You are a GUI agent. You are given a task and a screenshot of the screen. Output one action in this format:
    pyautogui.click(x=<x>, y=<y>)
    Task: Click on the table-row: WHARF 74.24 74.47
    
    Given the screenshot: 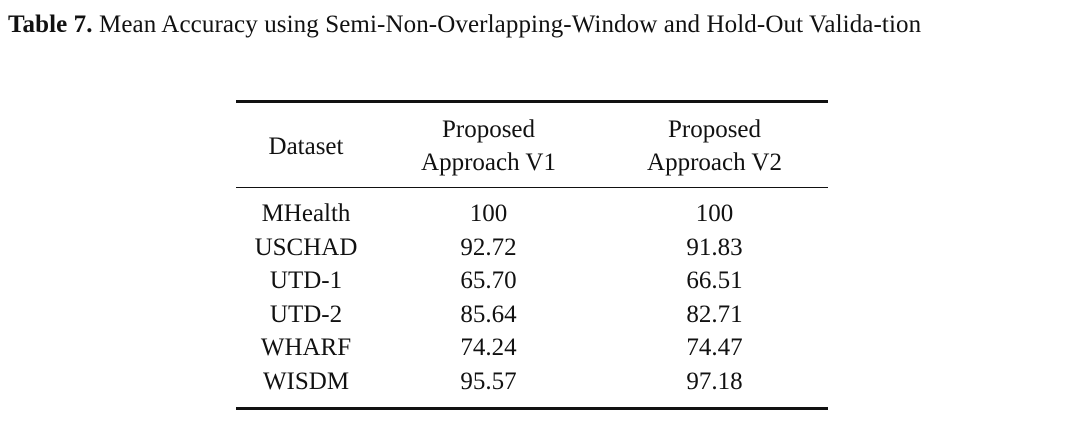 What is the action you would take?
    pyautogui.click(x=532, y=348)
    